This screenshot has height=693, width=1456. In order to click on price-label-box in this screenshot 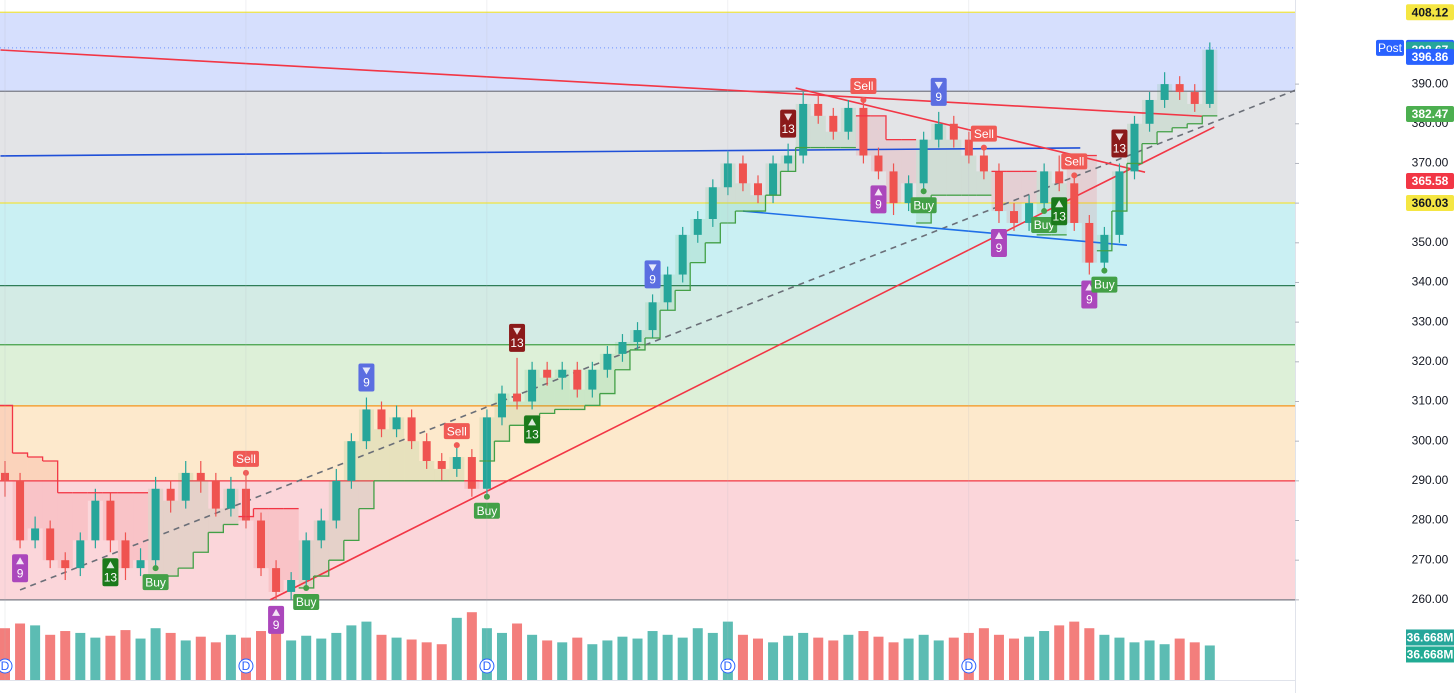, I will do `click(1430, 180)`.